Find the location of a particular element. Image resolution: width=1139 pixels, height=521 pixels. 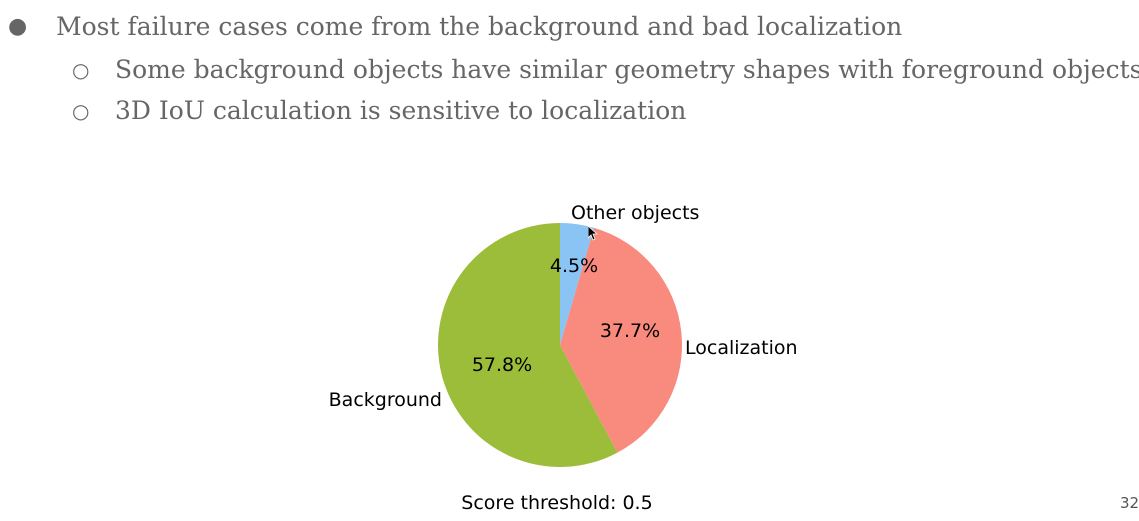

pie-slices is located at coordinates (559, 345).